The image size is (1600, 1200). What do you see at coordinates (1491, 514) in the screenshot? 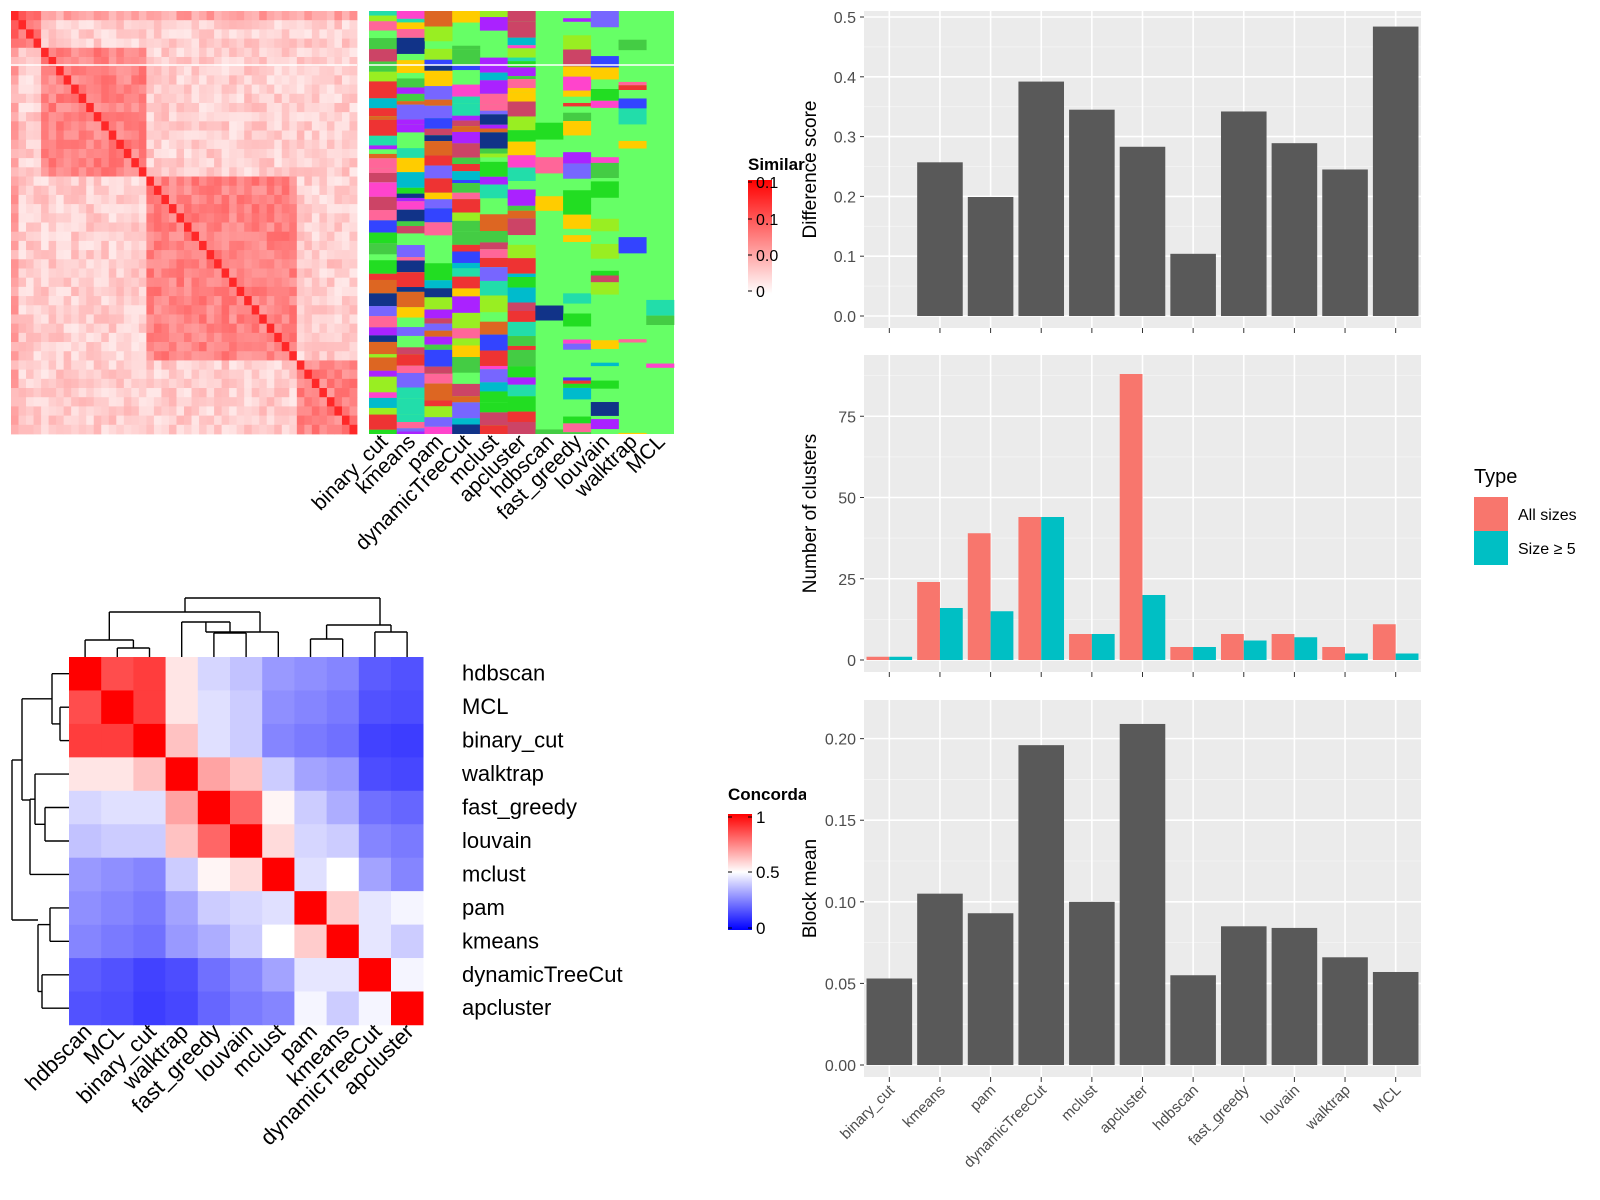
I see `type-legend-swatch` at bounding box center [1491, 514].